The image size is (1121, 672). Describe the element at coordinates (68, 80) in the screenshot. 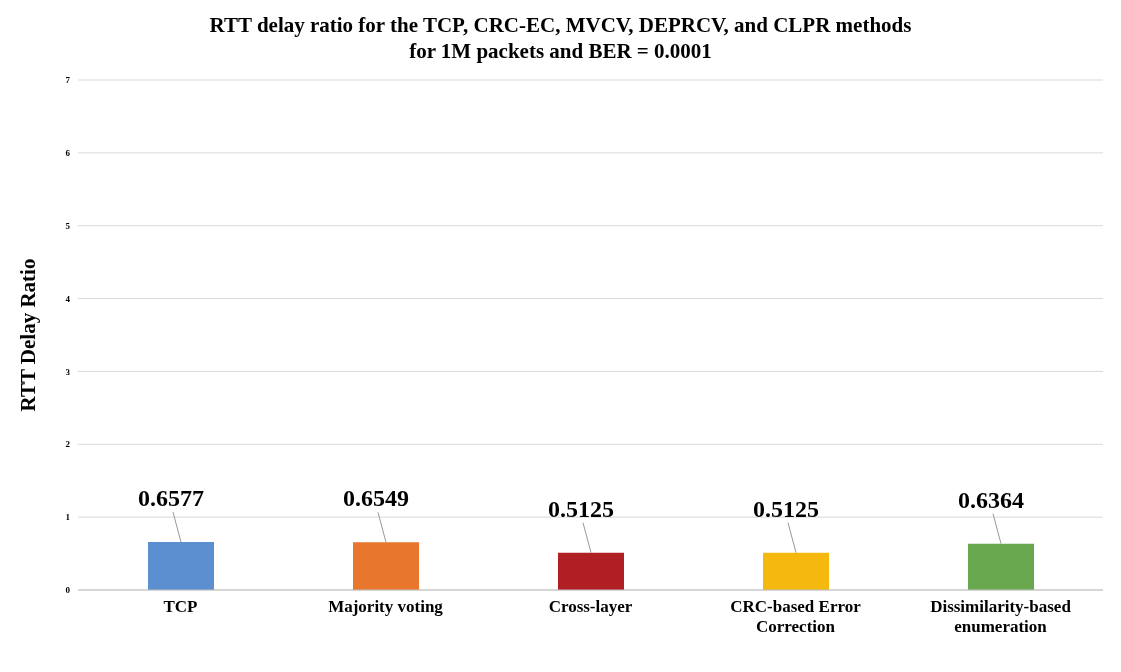

I see `y-tick-label: 7` at that location.